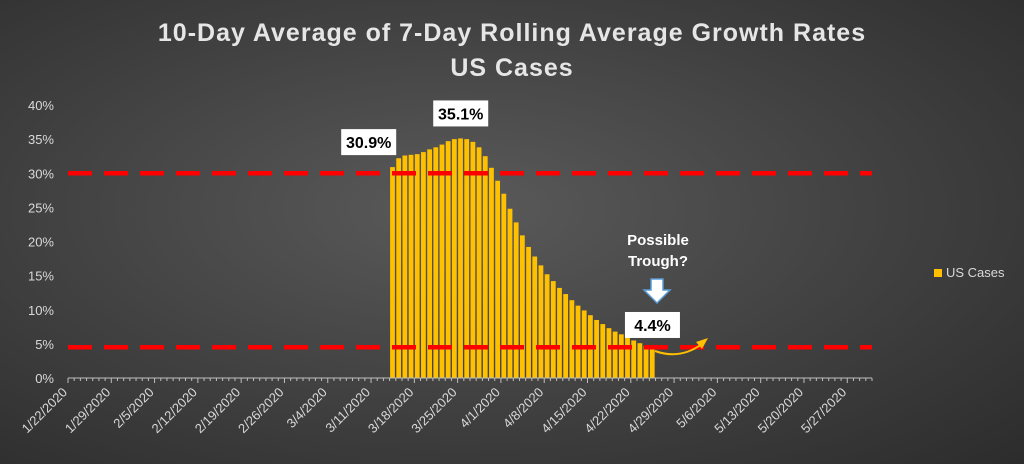 This screenshot has width=1024, height=464. I want to click on y-tick-label: 40%, so click(41, 105).